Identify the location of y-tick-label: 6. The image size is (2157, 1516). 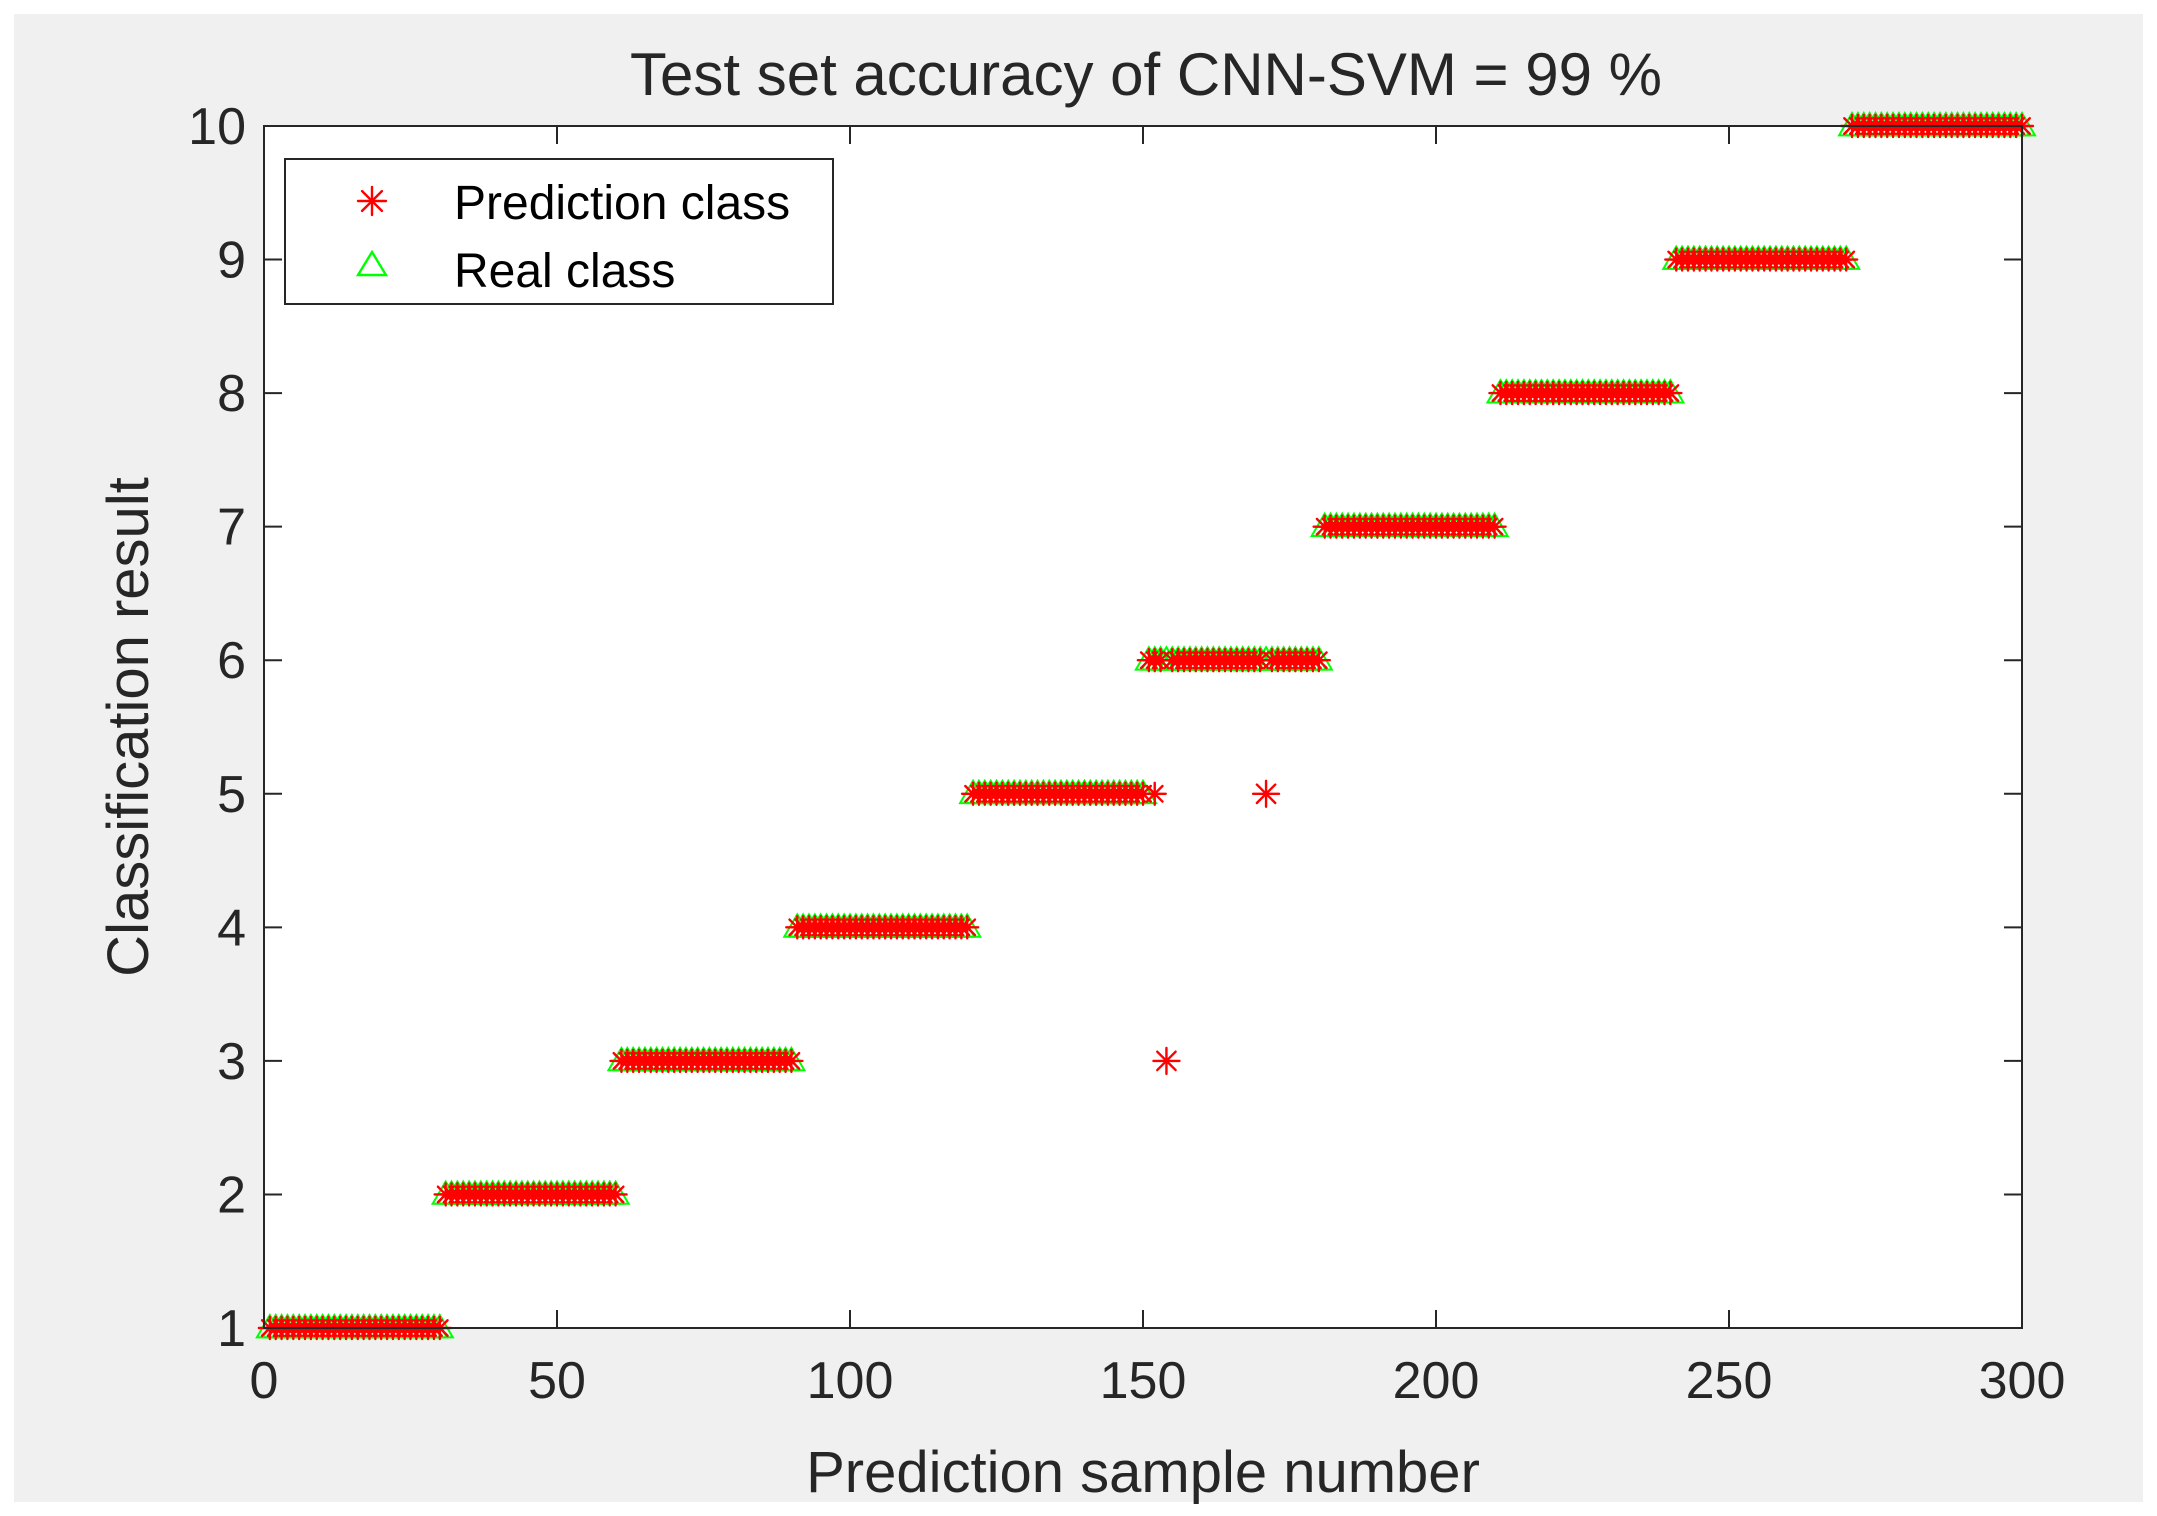
(231, 661).